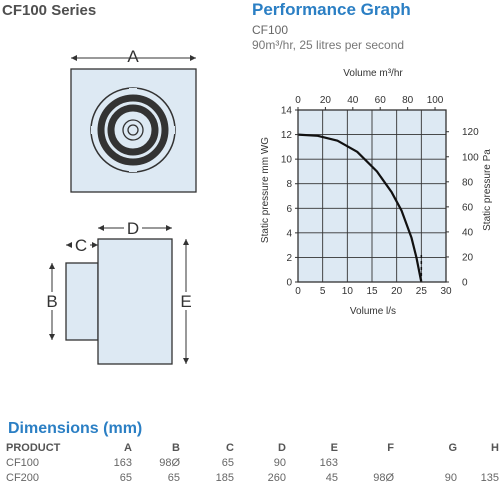 The image size is (500, 492). I want to click on table-cell: 185, so click(224, 478).